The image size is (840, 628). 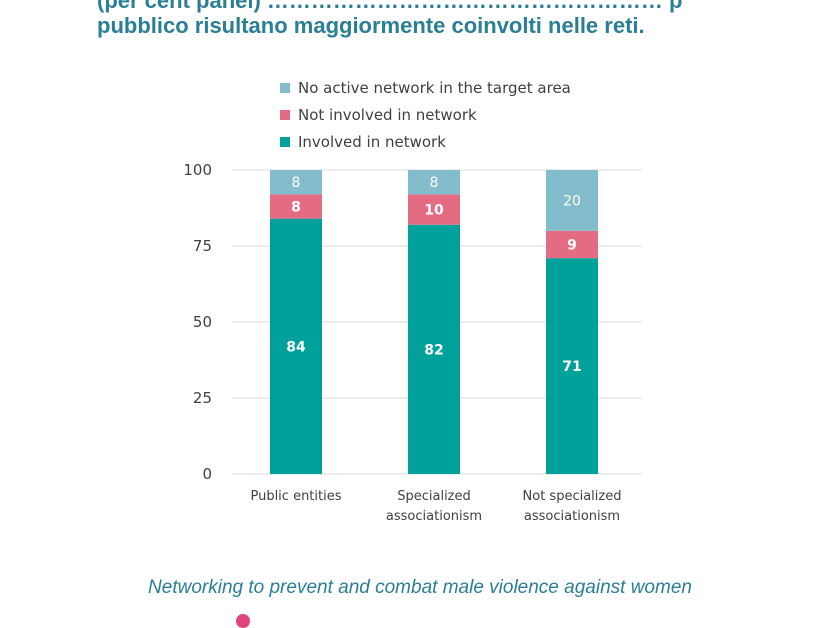 I want to click on data-label: 20, so click(x=572, y=201).